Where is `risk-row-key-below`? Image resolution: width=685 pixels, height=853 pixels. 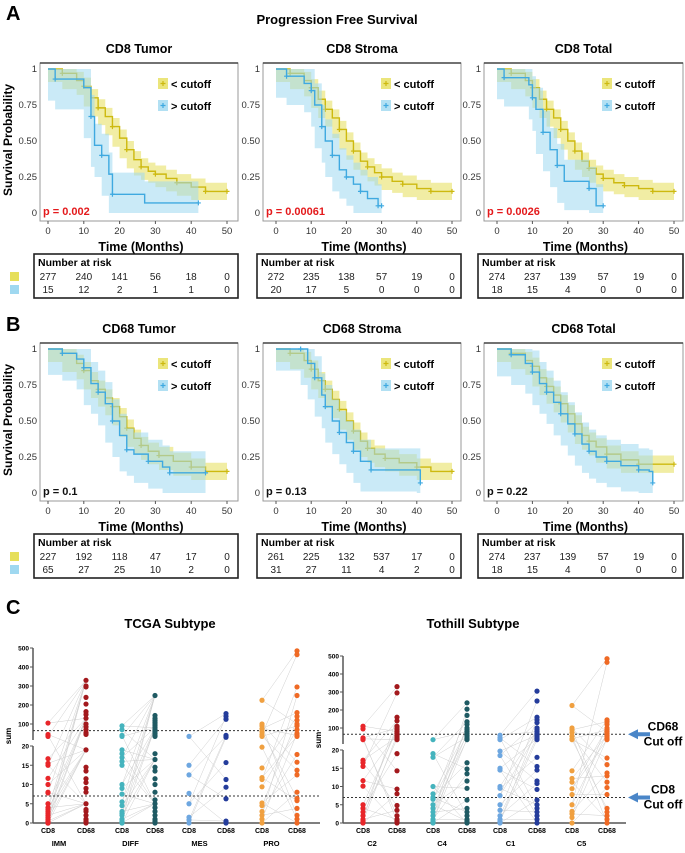
risk-row-key-below is located at coordinates (14, 556).